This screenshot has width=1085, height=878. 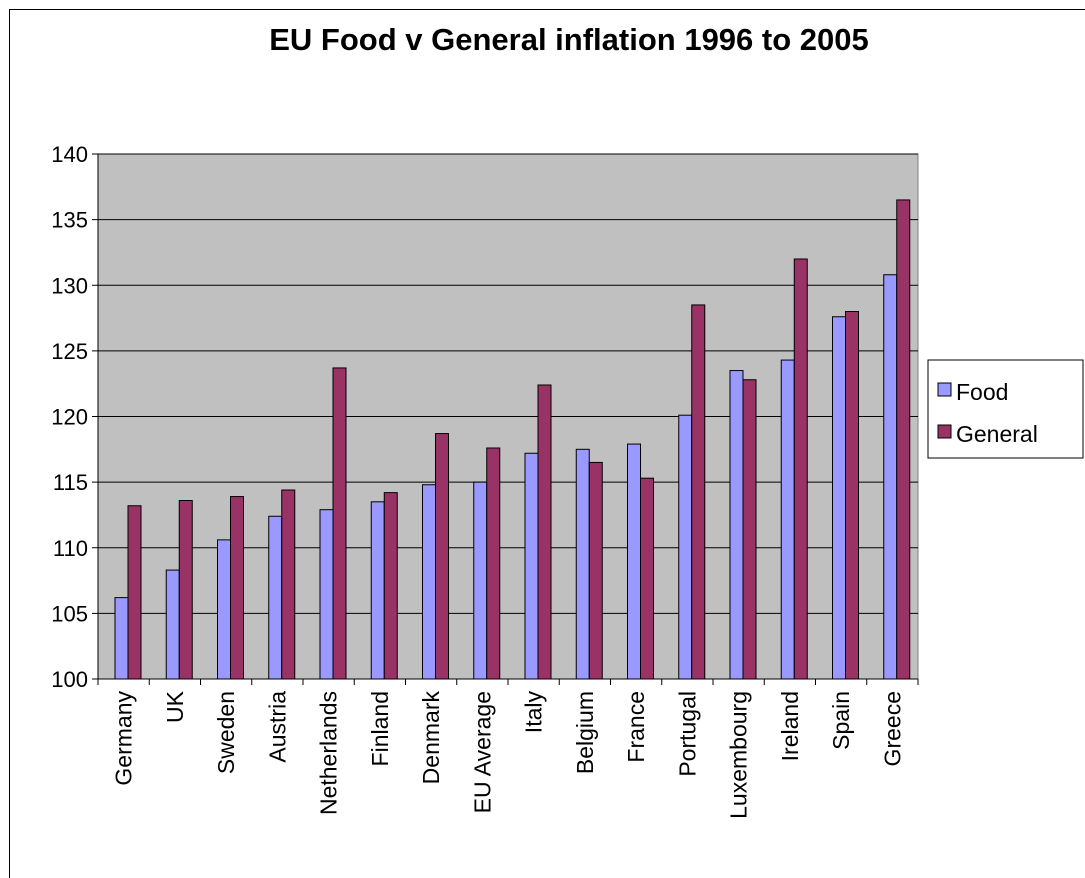 I want to click on bar-general-portugal, so click(x=698, y=492).